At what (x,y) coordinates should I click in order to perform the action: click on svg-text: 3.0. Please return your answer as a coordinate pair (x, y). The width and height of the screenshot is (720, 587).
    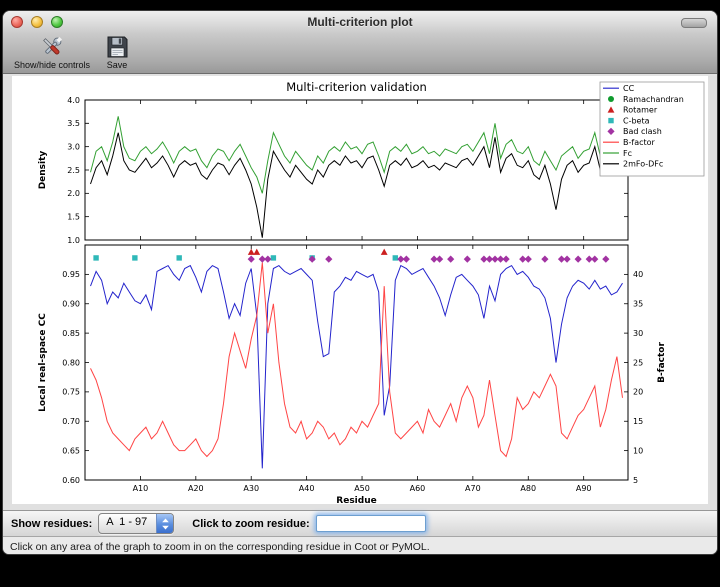
    Looking at the image, I should click on (73, 146).